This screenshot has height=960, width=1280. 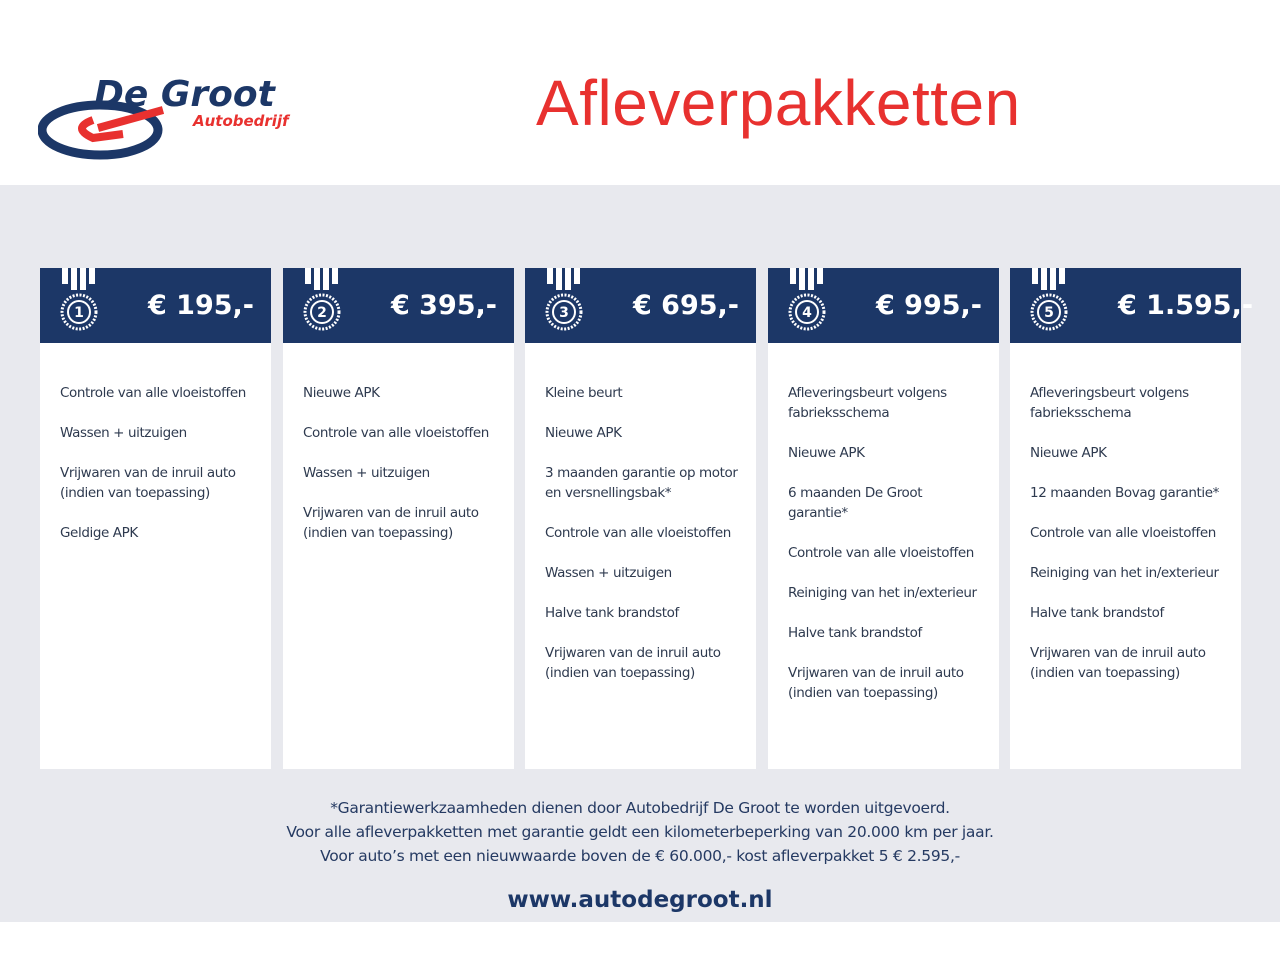 What do you see at coordinates (99, 533) in the screenshot?
I see `package-item: Geldige APK` at bounding box center [99, 533].